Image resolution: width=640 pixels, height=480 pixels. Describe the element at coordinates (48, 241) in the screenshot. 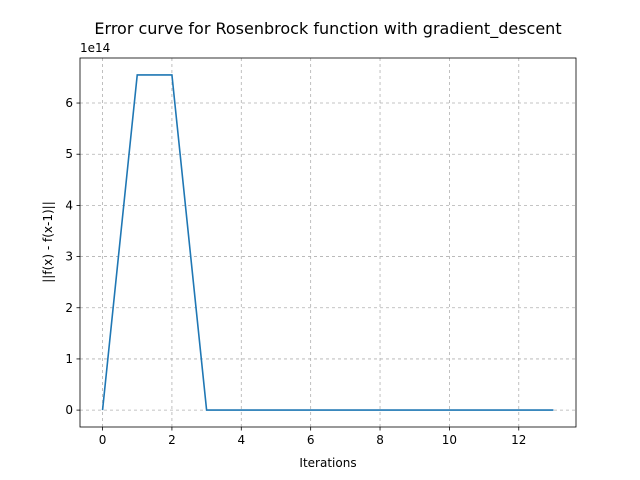

I see `y-axis-label: ||f(x) - f(x-1)||` at that location.